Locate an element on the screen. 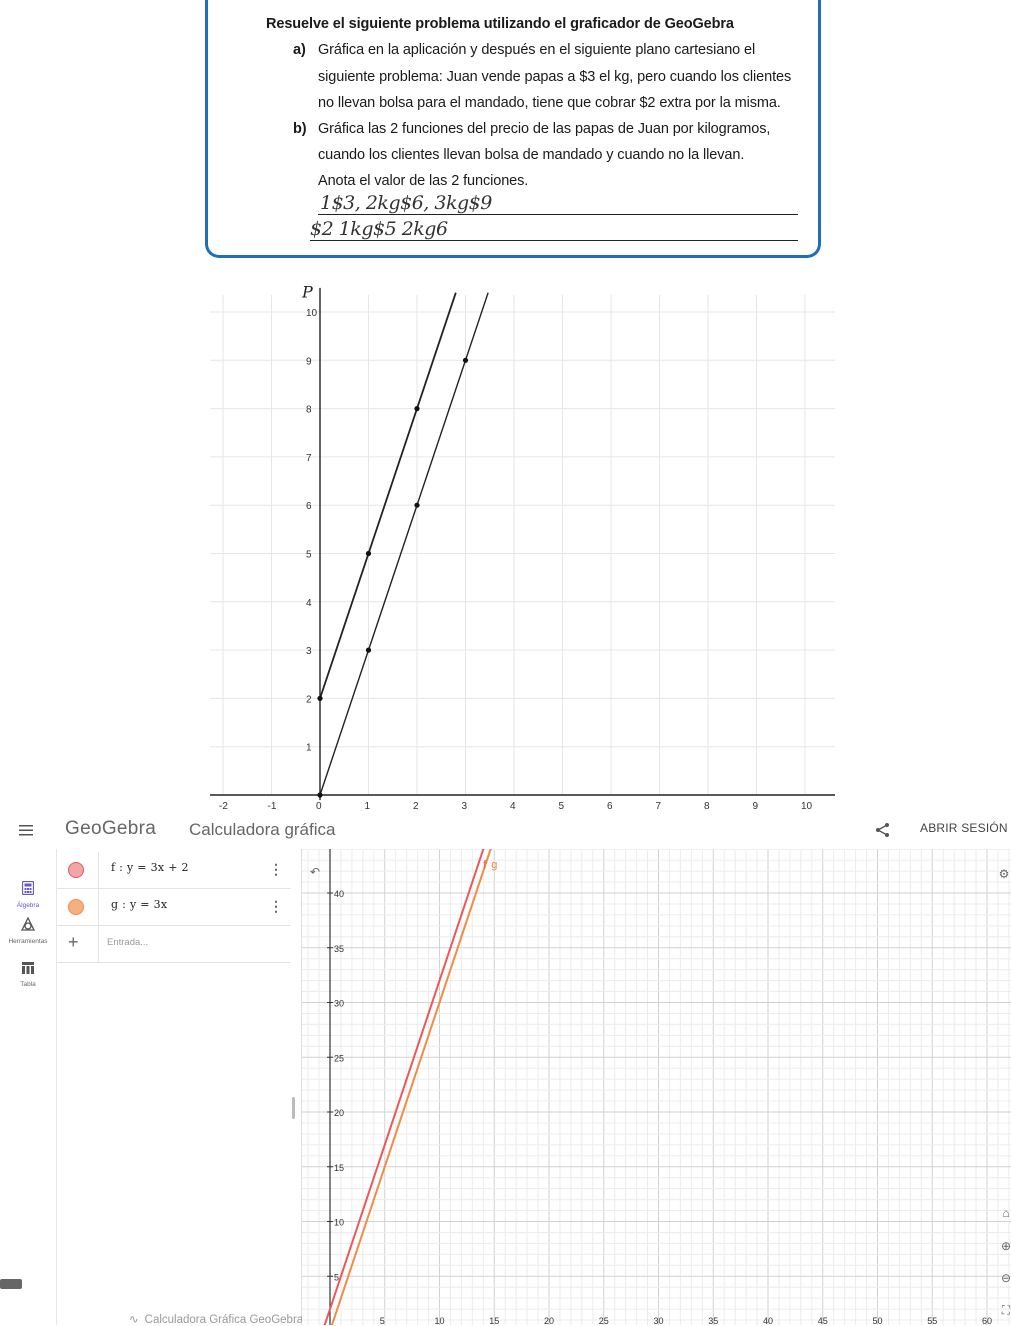  footer-brand: ∿ Calculadora Gráfica GeoGebra is located at coordinates (216, 1319).